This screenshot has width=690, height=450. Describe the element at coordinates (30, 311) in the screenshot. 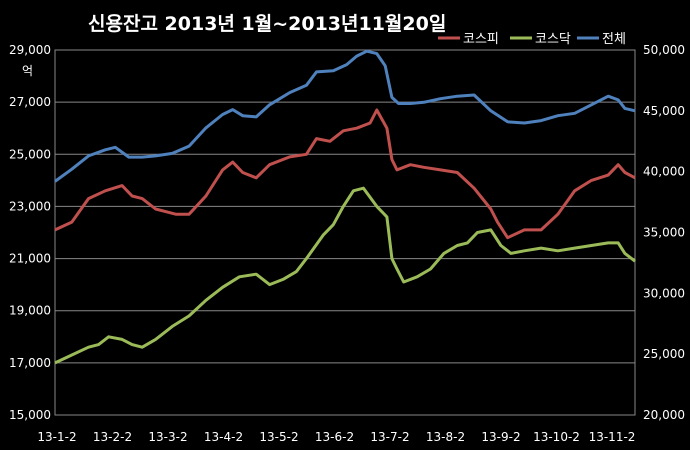

I see `left-y-tick-label: 19,000` at that location.